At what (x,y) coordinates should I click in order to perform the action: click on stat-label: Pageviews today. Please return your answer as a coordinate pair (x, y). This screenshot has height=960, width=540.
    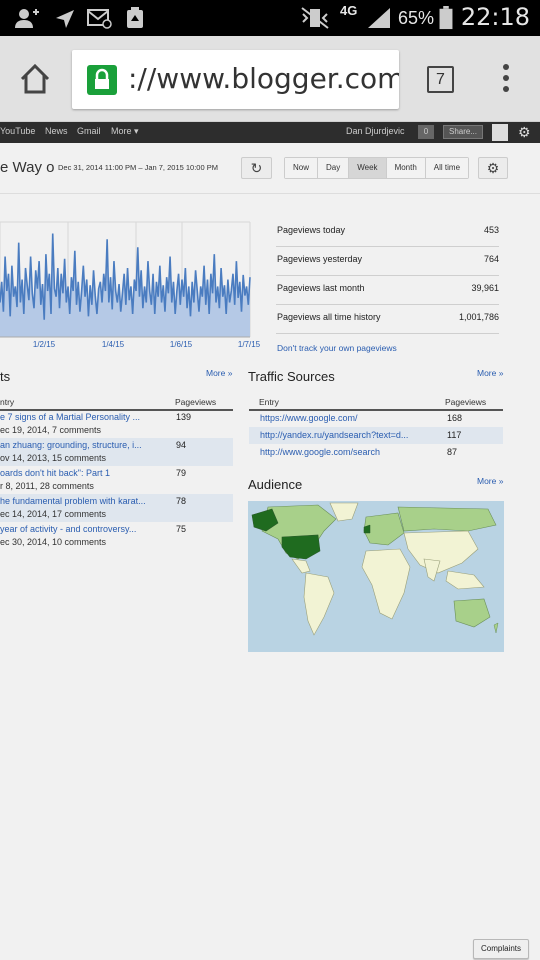
    Looking at the image, I should click on (311, 230).